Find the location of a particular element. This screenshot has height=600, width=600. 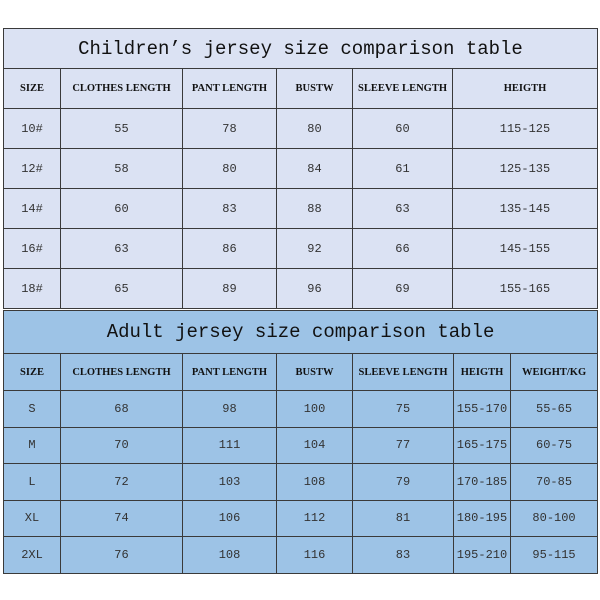

table-cell: 78 is located at coordinates (229, 128).